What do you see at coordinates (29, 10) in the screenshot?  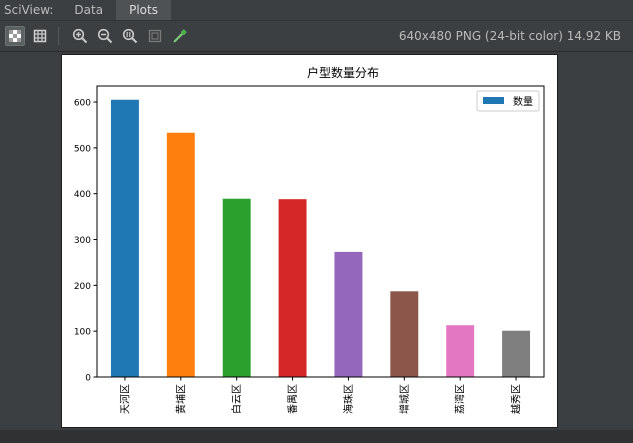 I see `panel-title: SciView:` at bounding box center [29, 10].